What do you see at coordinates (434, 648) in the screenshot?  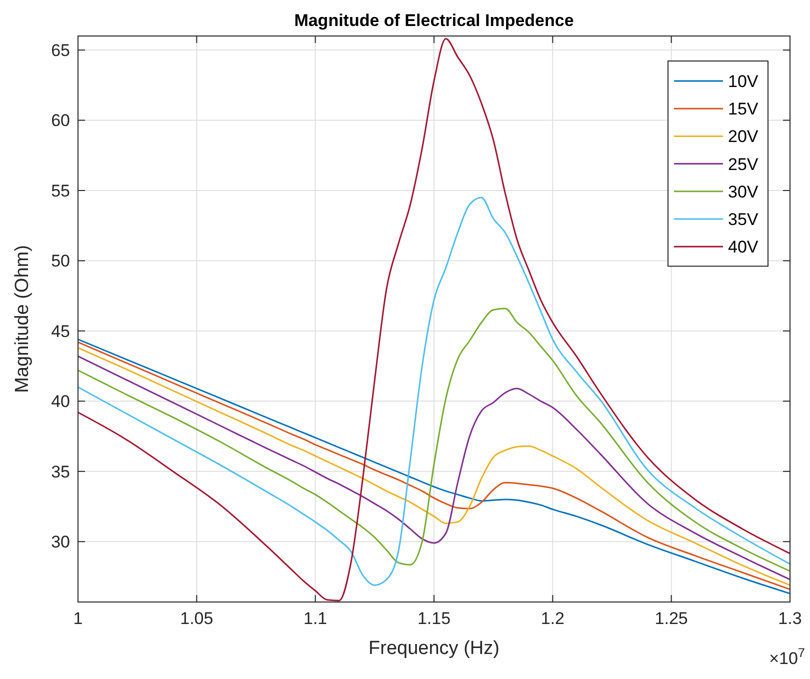 I see `x-axis-title: Frequency (Hz)` at bounding box center [434, 648].